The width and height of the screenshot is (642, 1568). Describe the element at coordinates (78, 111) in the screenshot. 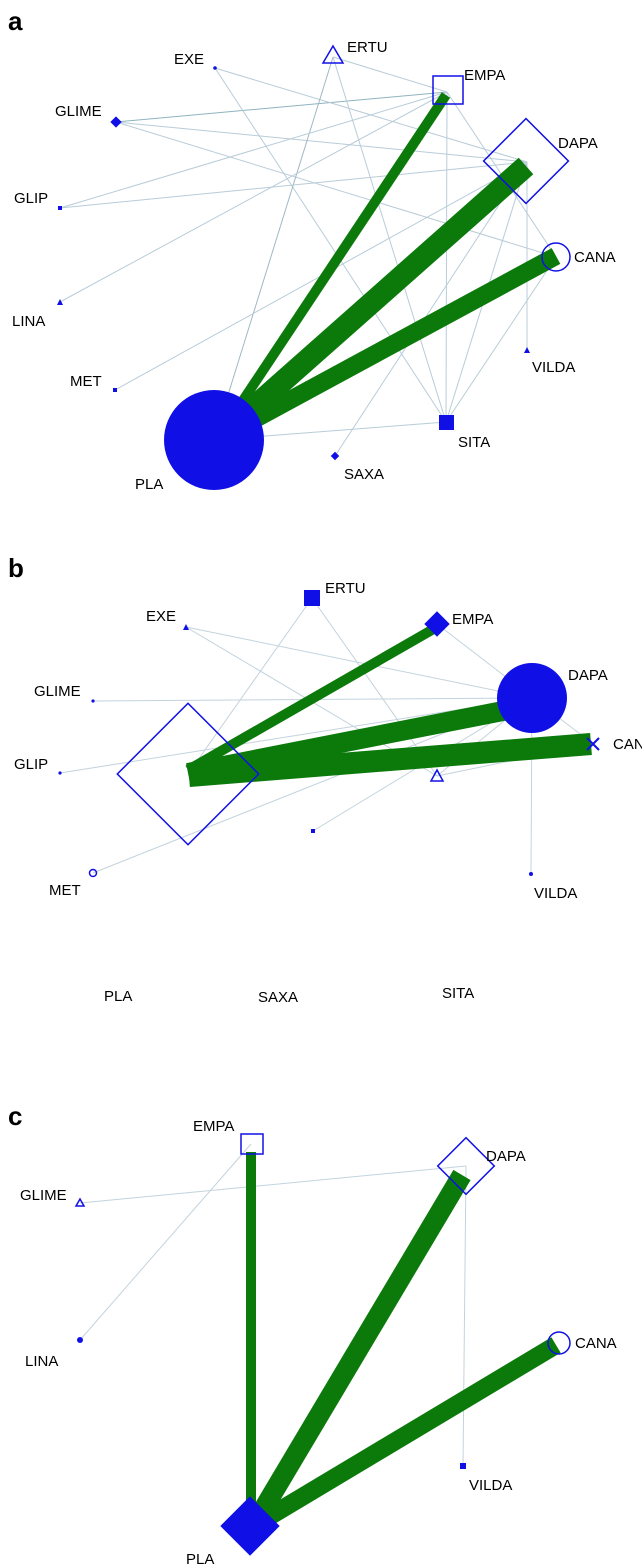

I see `label-glime: GLIME` at that location.